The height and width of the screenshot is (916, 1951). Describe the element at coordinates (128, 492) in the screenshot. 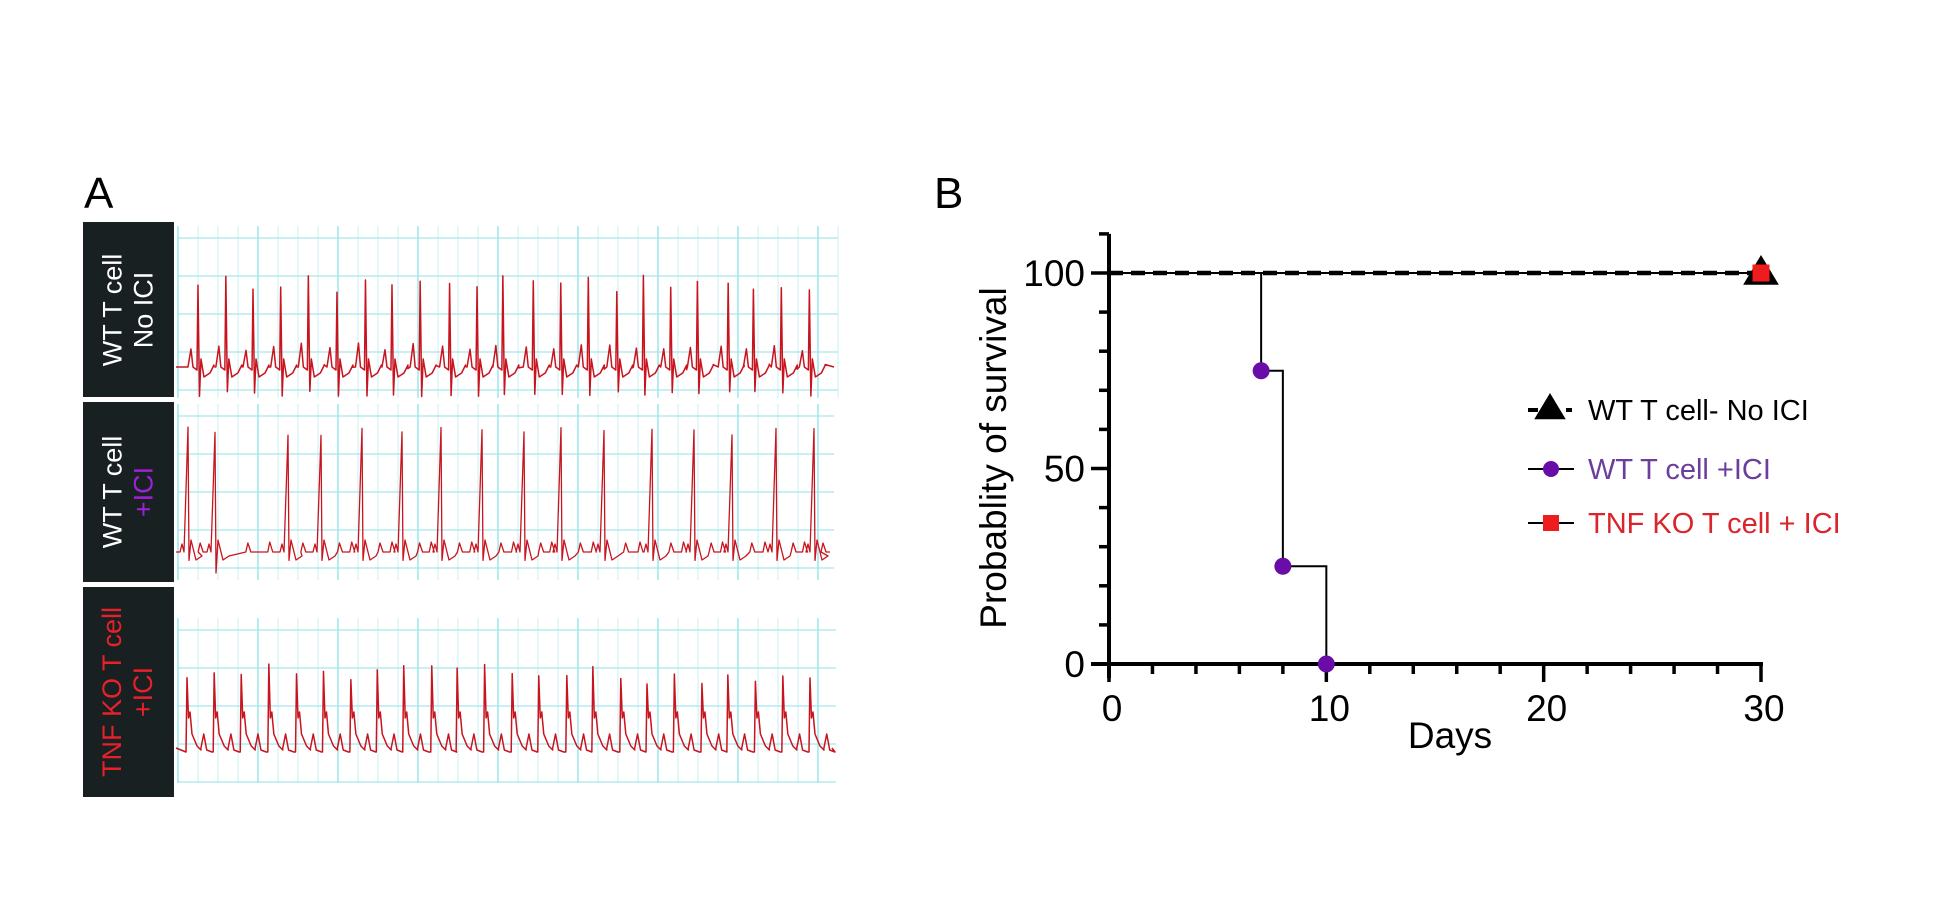

I see `ecg-row-label-wt-ici: WT T cell +ICI` at that location.